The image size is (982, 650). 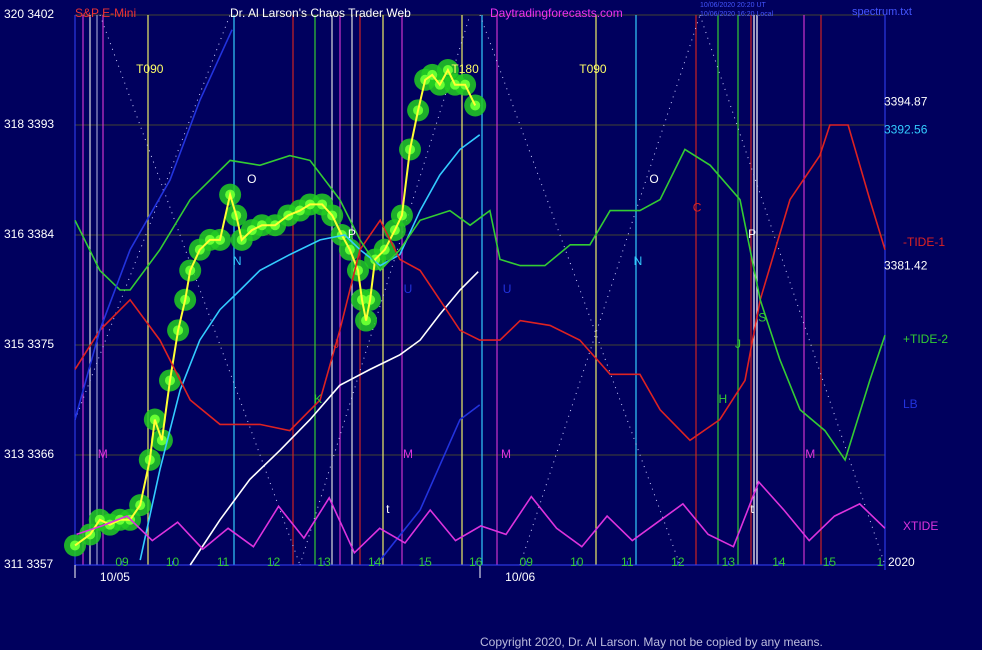 What do you see at coordinates (29, 454) in the screenshot?
I see `y-tick-label: 313 3366` at bounding box center [29, 454].